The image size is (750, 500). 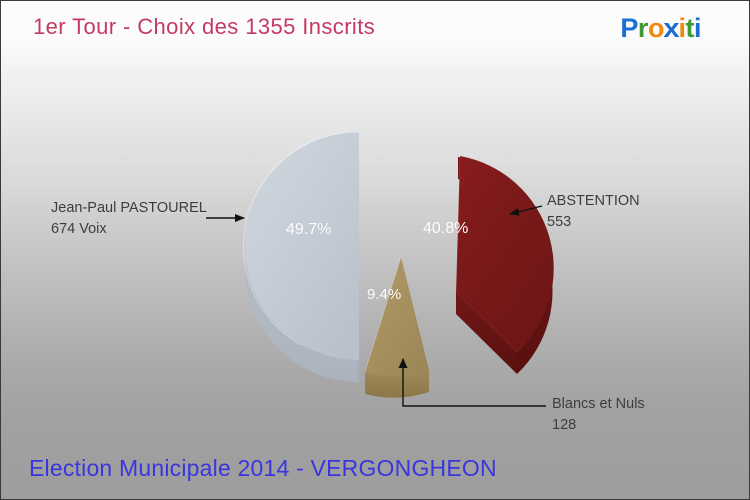 I want to click on slice-percent-blancs-nuls: 9.4%, so click(x=384, y=294).